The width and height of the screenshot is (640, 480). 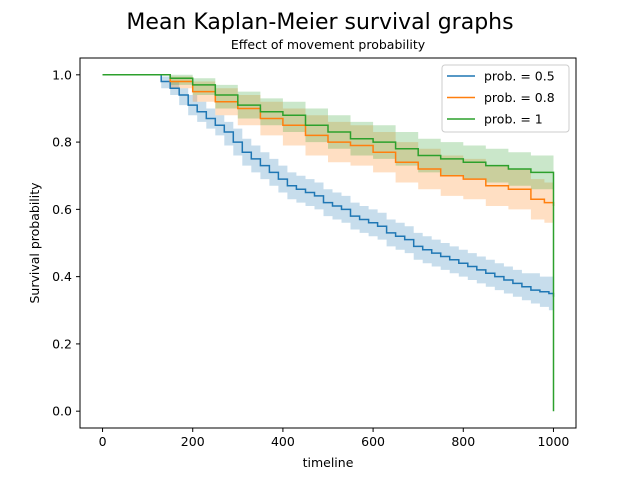 What do you see at coordinates (328, 462) in the screenshot?
I see `x-axis-label: timeline` at bounding box center [328, 462].